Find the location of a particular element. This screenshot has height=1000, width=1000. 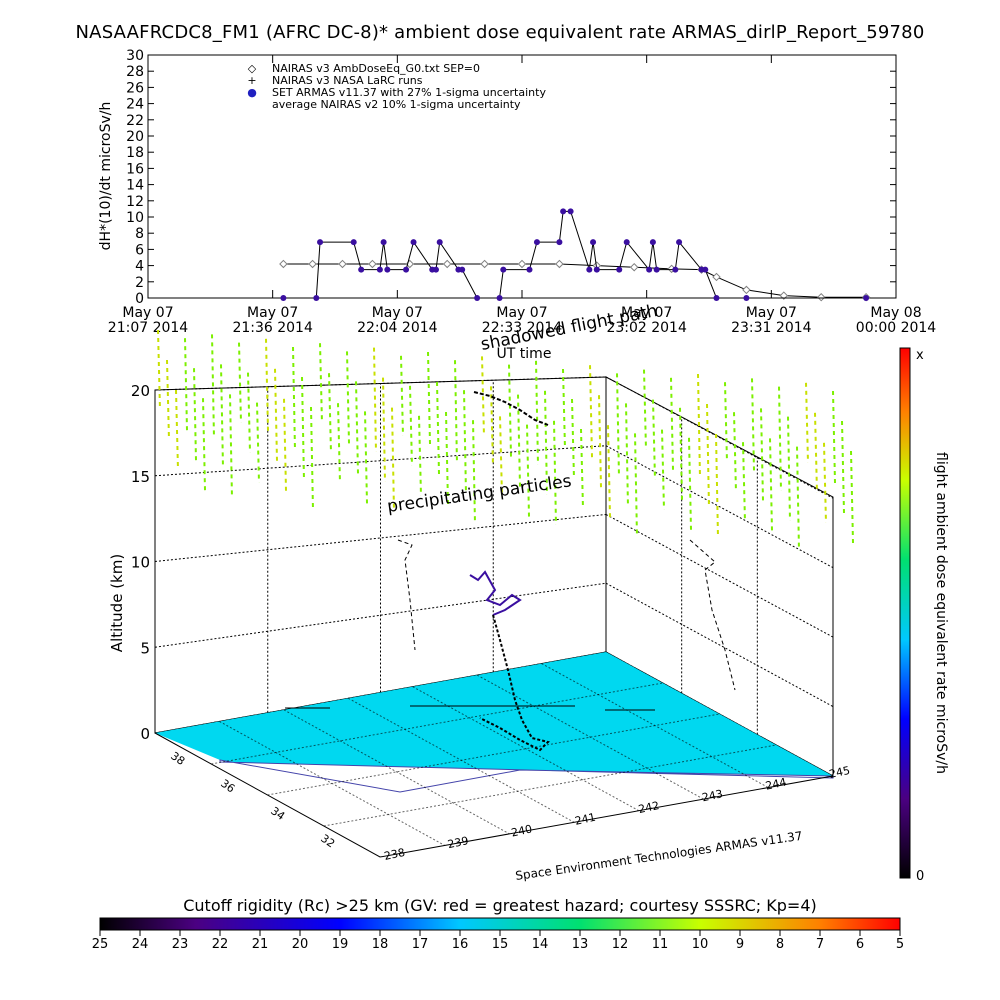

rigidity-tick-label: 7 is located at coordinates (820, 944).